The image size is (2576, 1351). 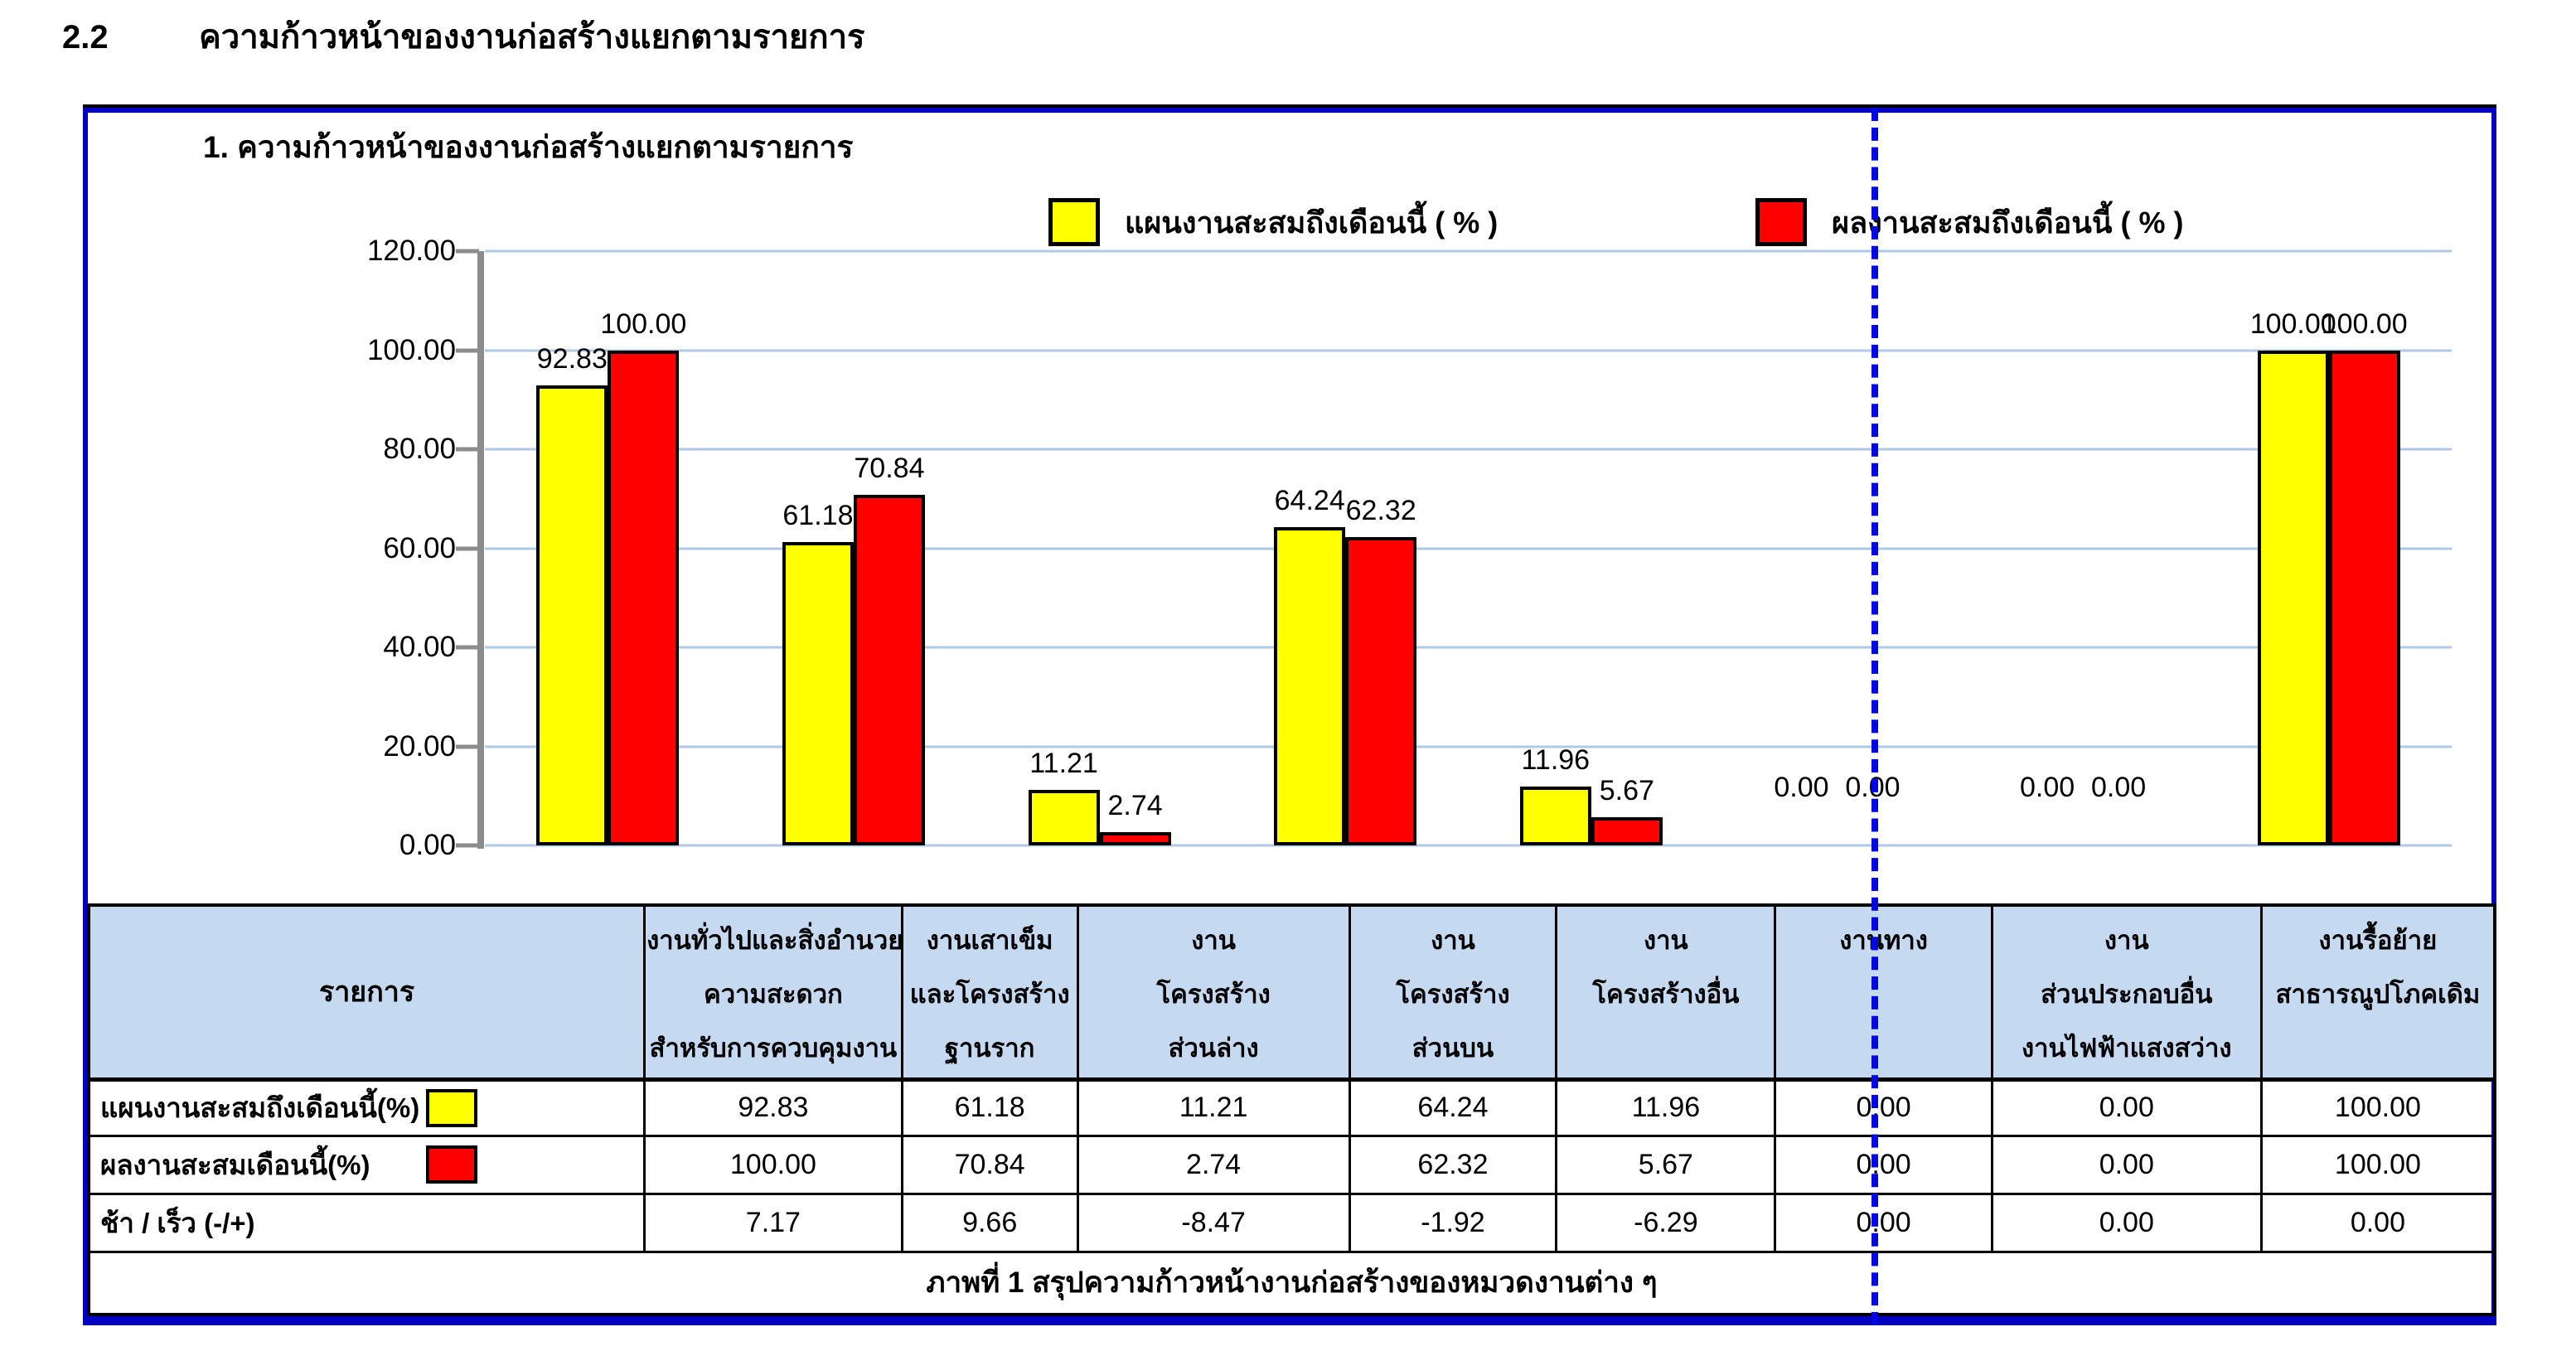 I want to click on bar-value-label: 64.24, so click(x=1309, y=501).